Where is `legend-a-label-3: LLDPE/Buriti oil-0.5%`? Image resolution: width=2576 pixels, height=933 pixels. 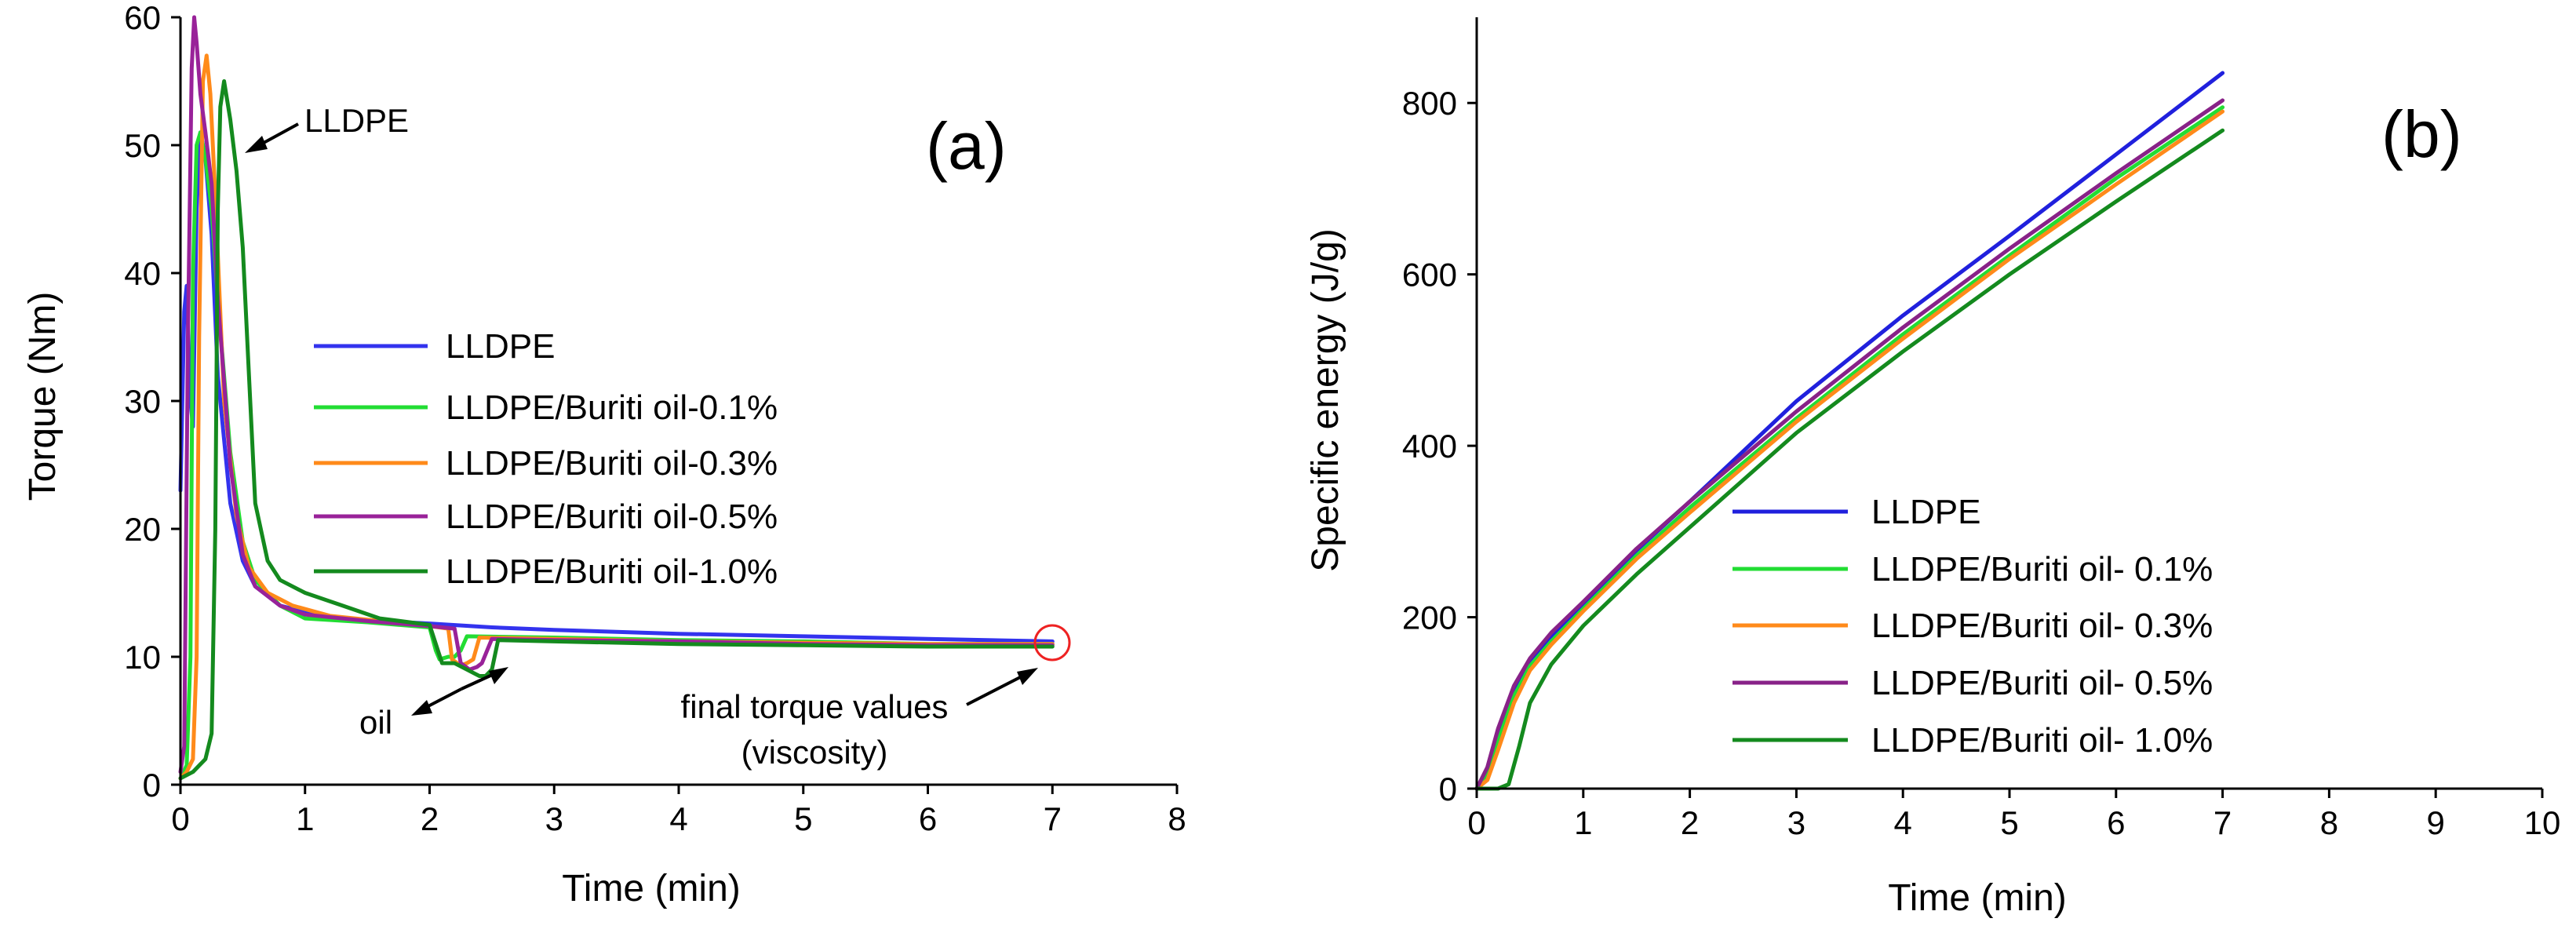
legend-a-label-3: LLDPE/Buriti oil-0.5% is located at coordinates (612, 516).